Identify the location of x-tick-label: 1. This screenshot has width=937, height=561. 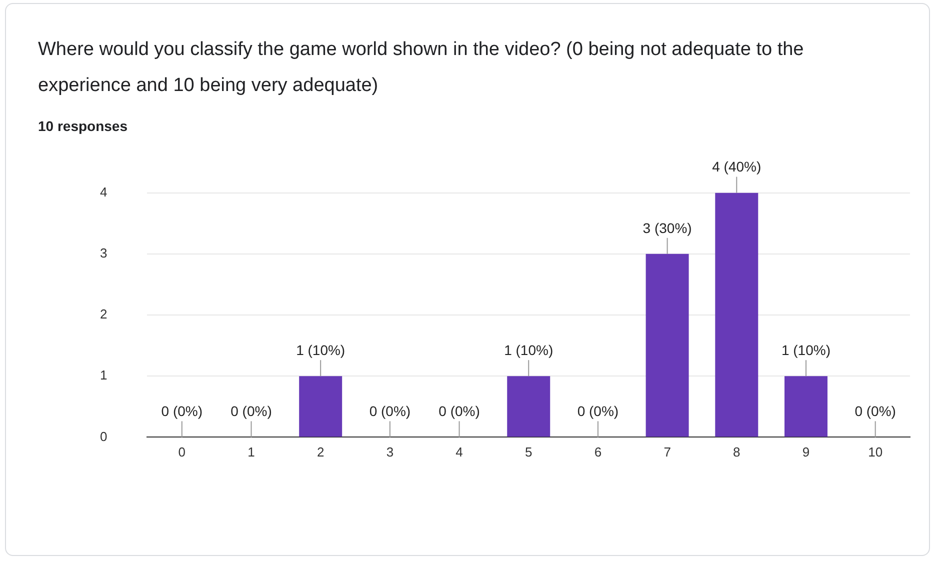
(251, 452).